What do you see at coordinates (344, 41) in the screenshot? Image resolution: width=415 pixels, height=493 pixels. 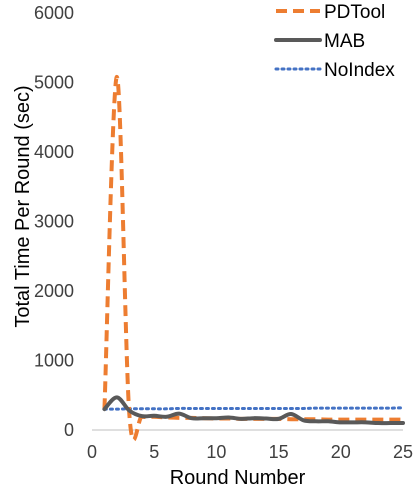 I see `legend-label-mab: MAB` at bounding box center [344, 41].